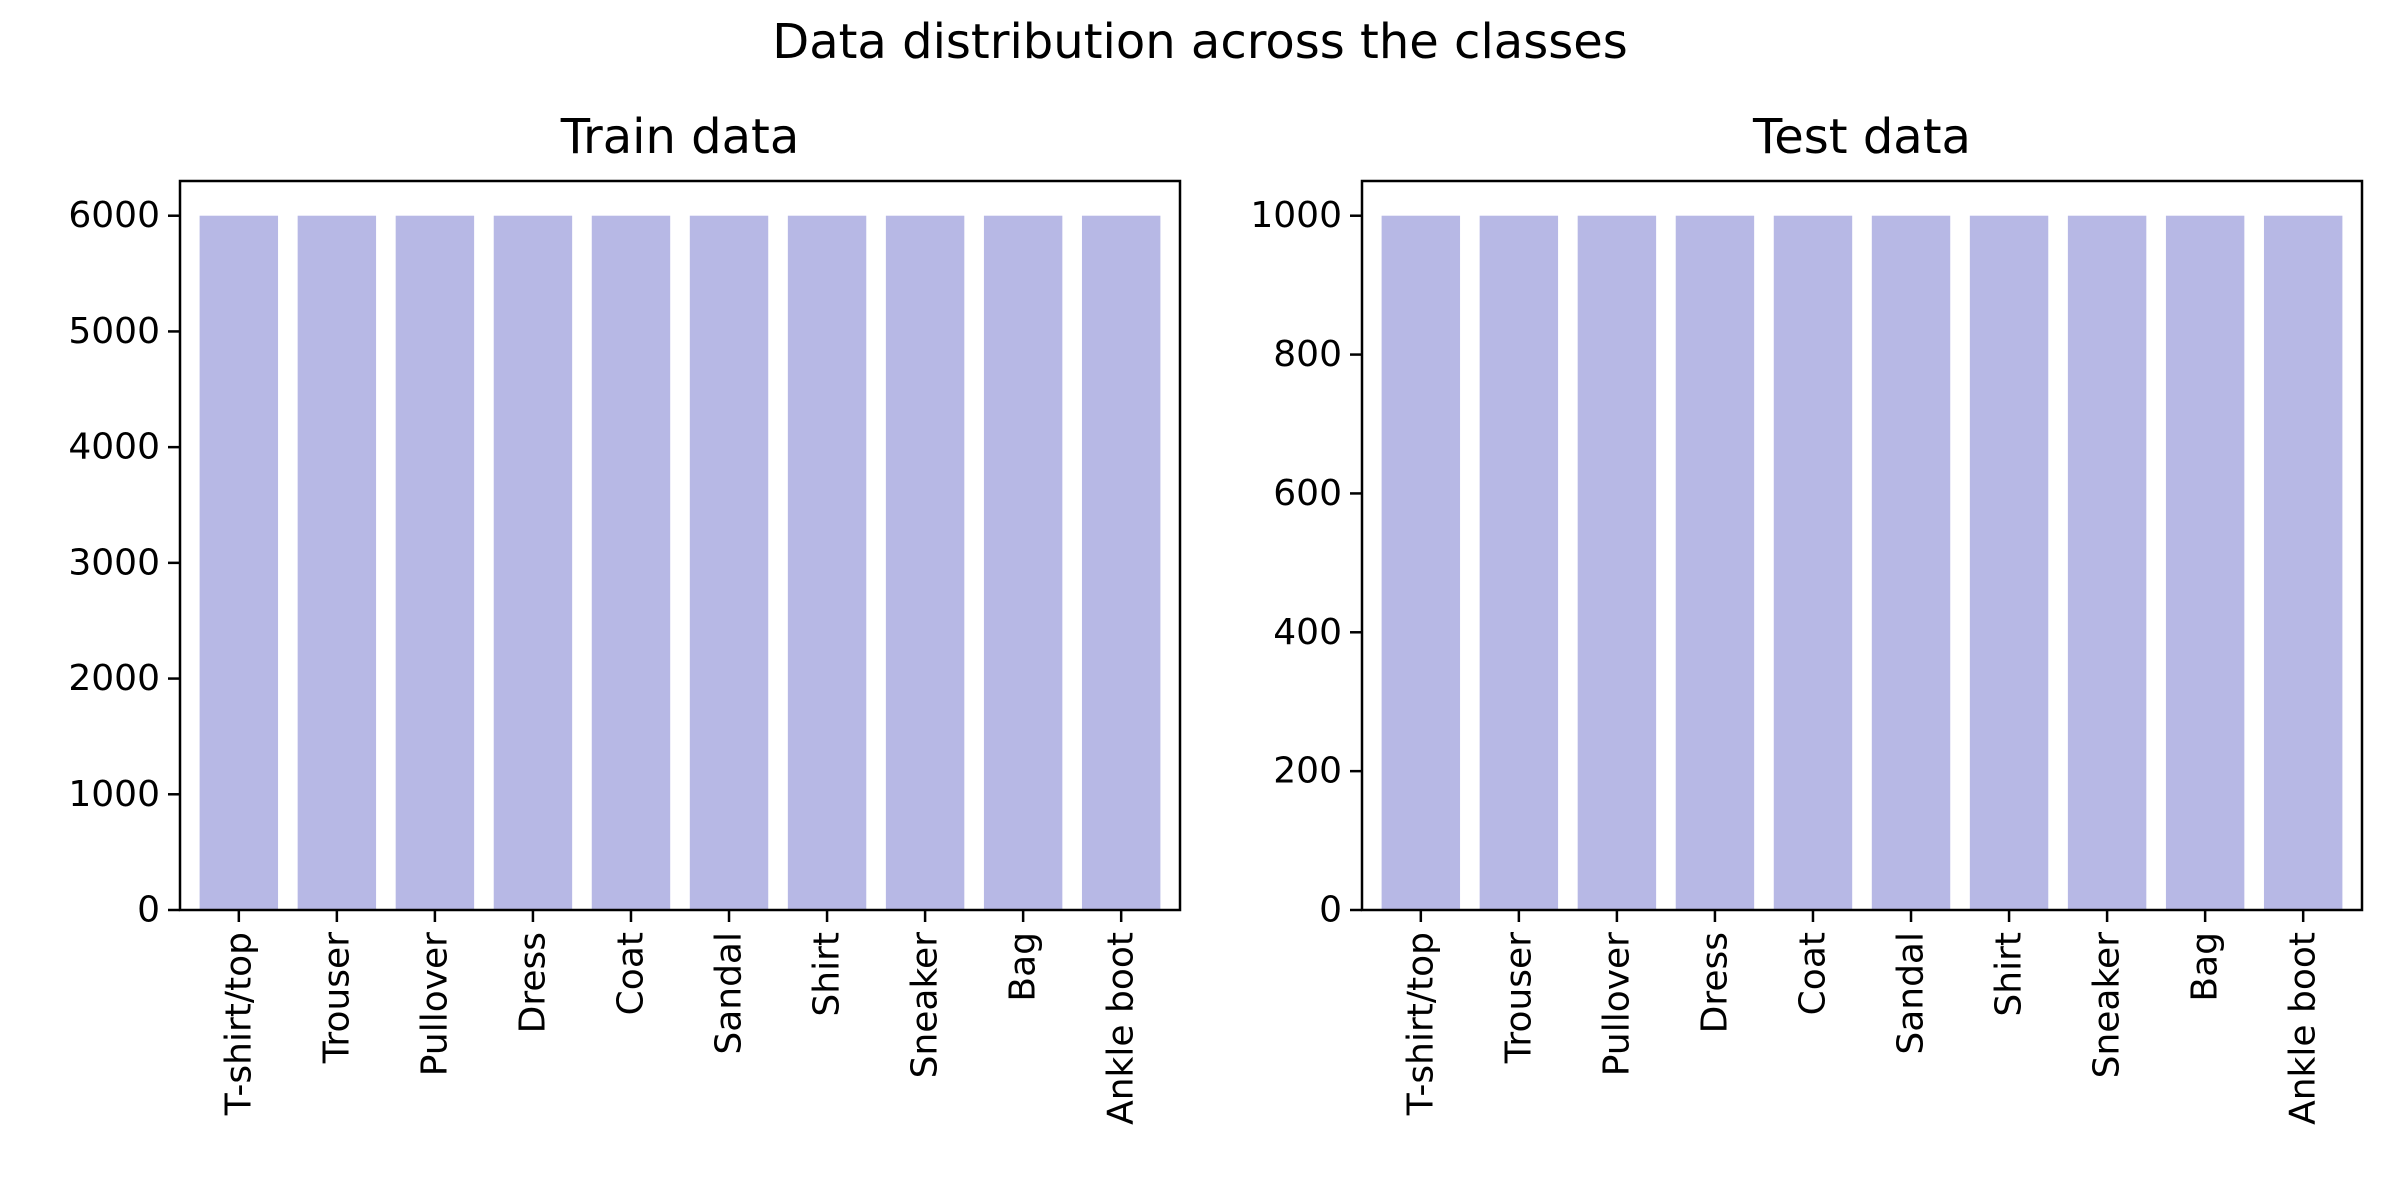 The image size is (2400, 1200). I want to click on train-x-tick-label: Dress, so click(532, 982).